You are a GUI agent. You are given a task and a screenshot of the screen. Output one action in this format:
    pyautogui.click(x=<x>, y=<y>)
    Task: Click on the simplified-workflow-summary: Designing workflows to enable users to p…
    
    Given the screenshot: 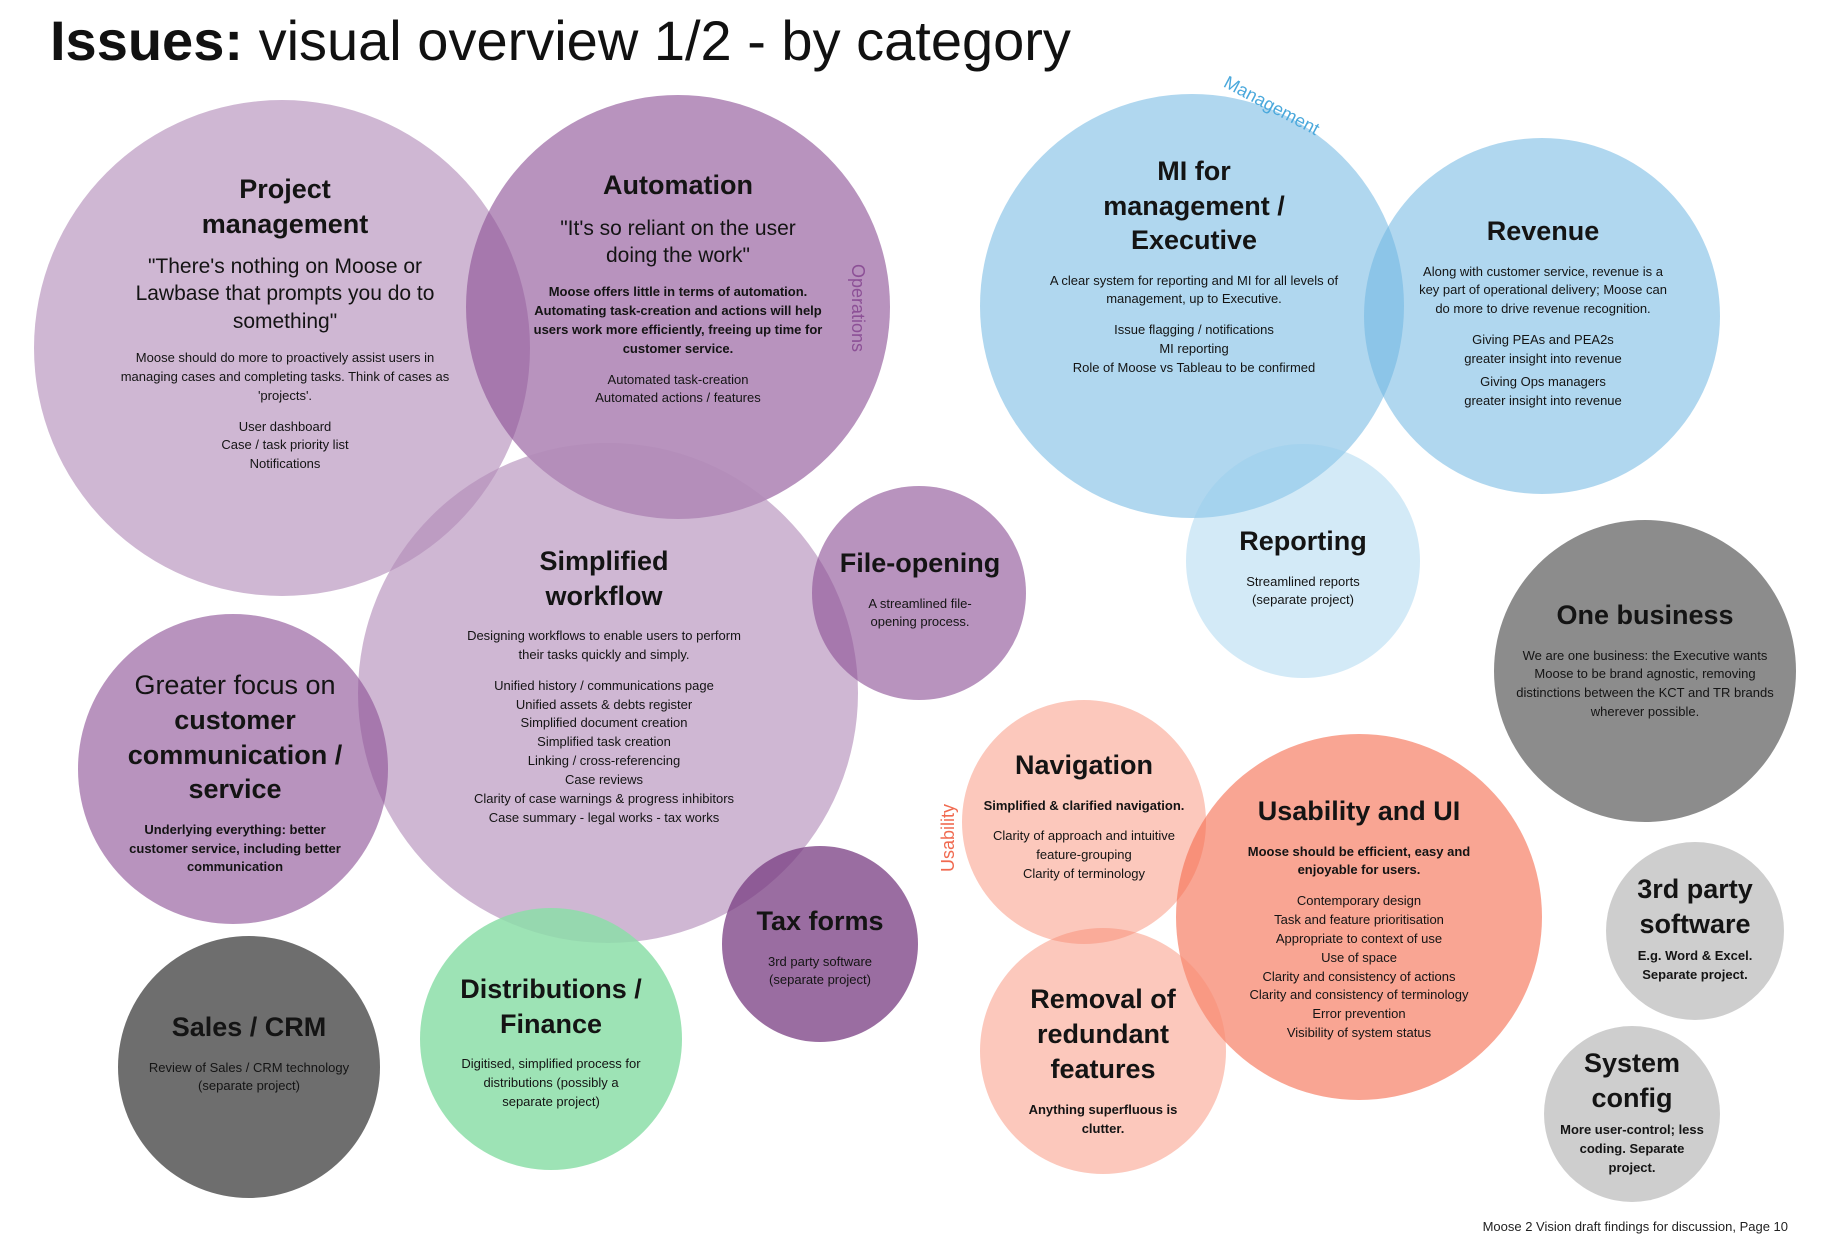 What is the action you would take?
    pyautogui.click(x=604, y=645)
    